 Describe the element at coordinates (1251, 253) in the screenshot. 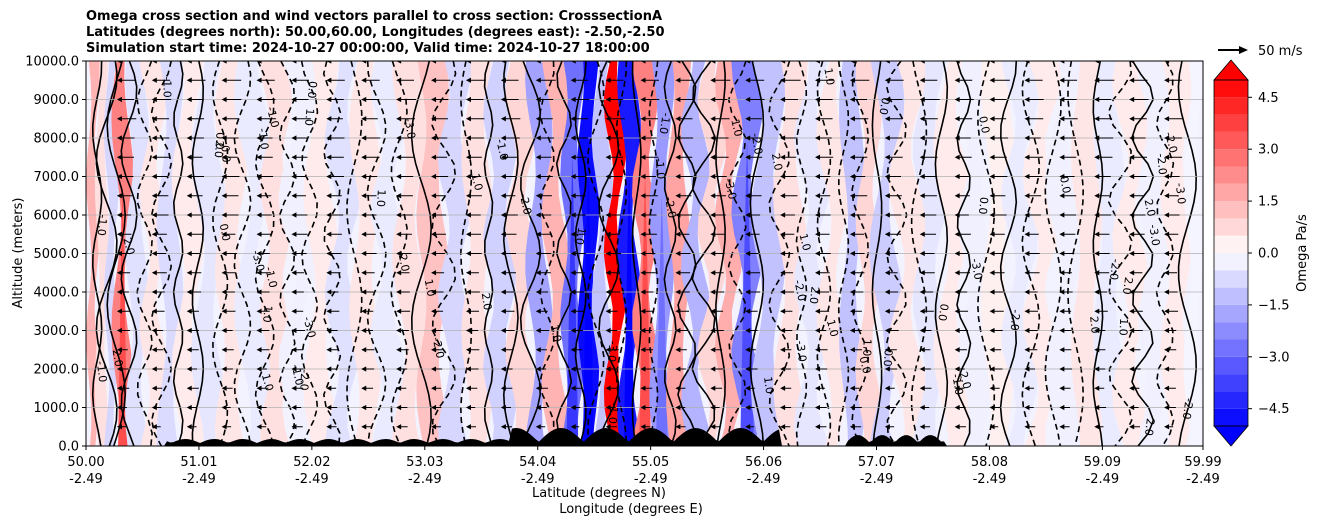

I see `colorbar: 4.5 3.0 1.5 0.0 −1.5 −3.0 −4.5` at that location.